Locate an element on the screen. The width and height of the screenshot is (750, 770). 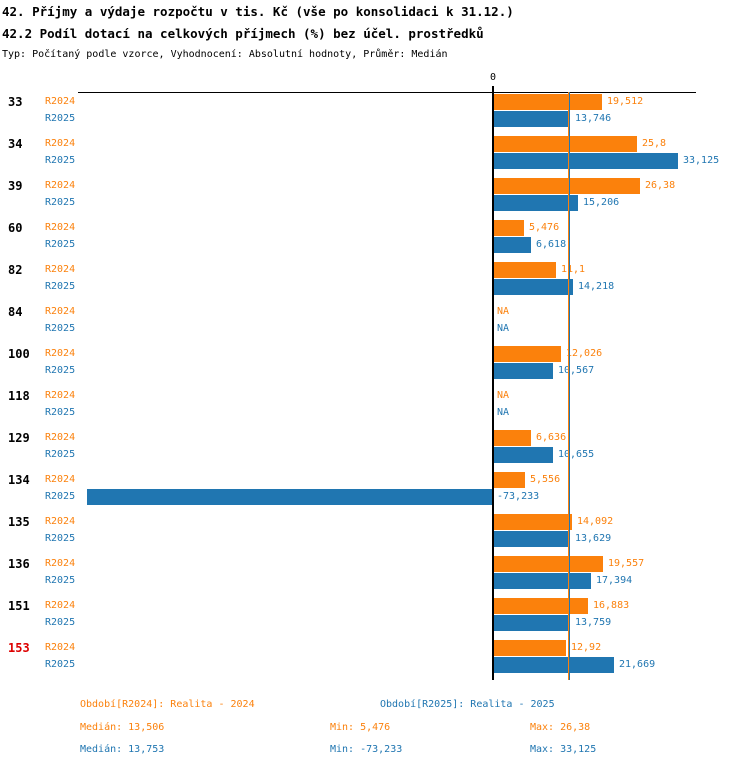
category-label: 151 is located at coordinates (19, 606).